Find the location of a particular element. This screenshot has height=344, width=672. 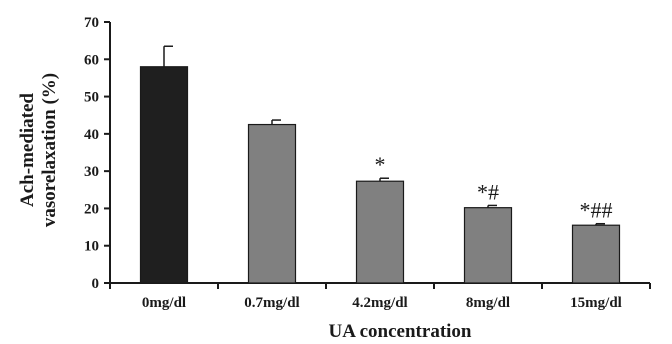

y-tick-label: 10 is located at coordinates (91, 247).